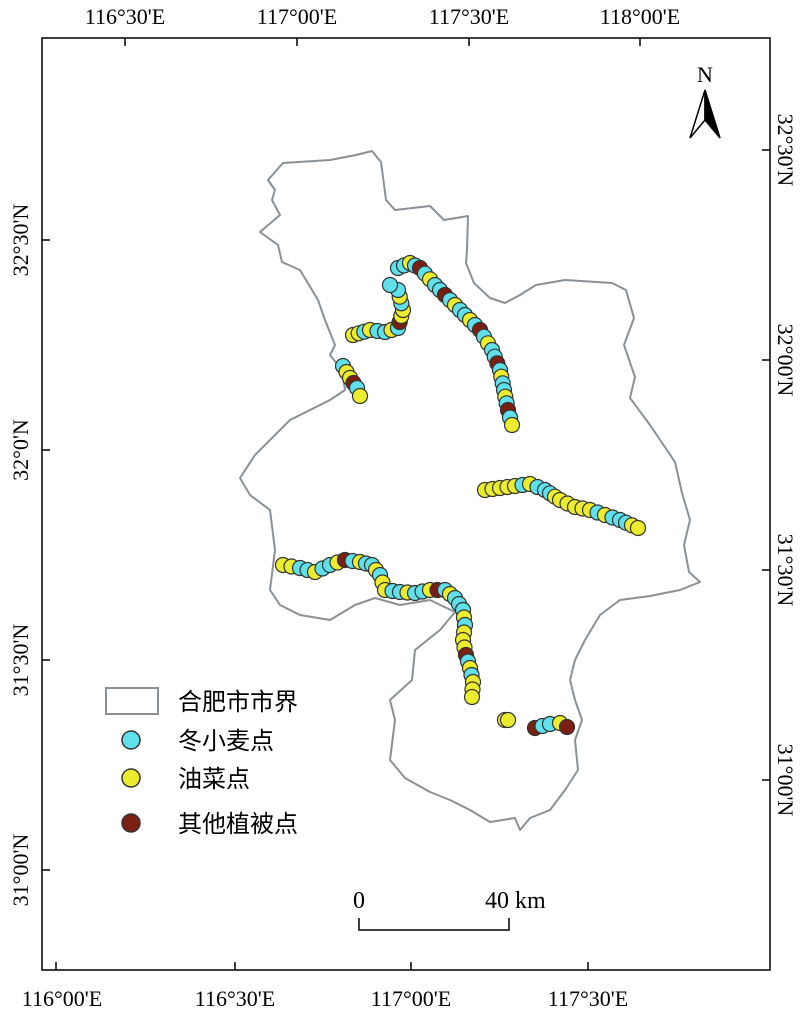 This screenshot has height=1013, width=800. What do you see at coordinates (469, 16) in the screenshot?
I see `top-tick-label: 117°30'E` at bounding box center [469, 16].